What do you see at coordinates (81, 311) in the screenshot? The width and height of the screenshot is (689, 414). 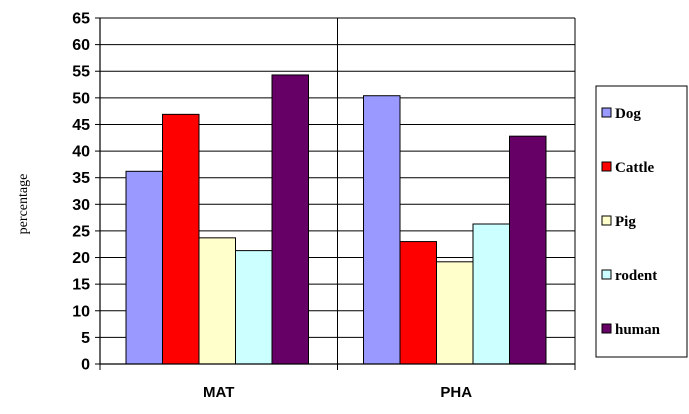 I see `y-tick-label: 10` at bounding box center [81, 311].